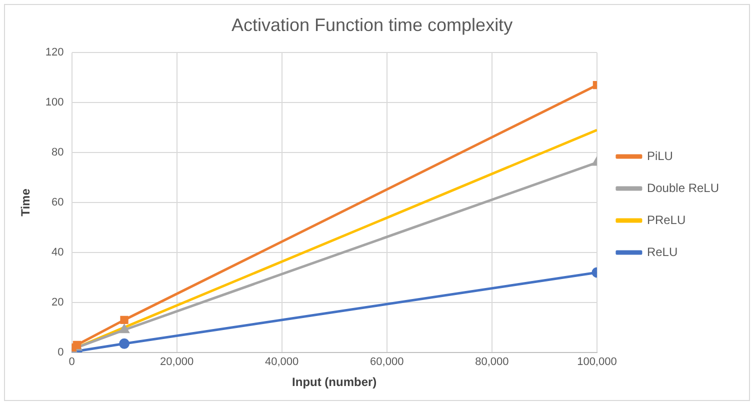 Image resolution: width=756 pixels, height=407 pixels. What do you see at coordinates (25, 202) in the screenshot?
I see `y-axis-title: Time` at bounding box center [25, 202].